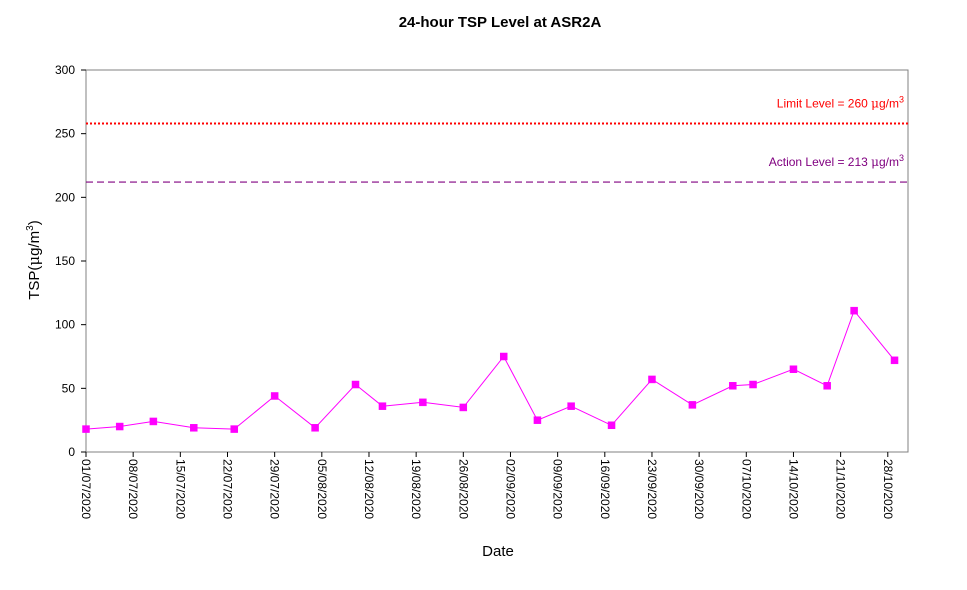 This screenshot has width=967, height=590. What do you see at coordinates (500, 22) in the screenshot?
I see `chart-title: 24-hour TSP Level at ASR2A` at bounding box center [500, 22].